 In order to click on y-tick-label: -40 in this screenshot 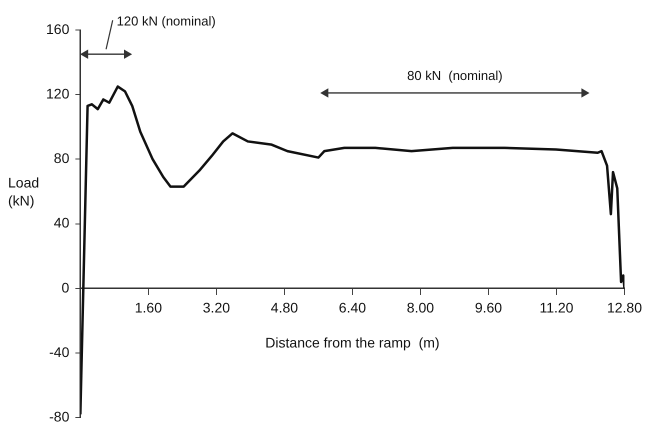, I will do `click(59, 352)`.